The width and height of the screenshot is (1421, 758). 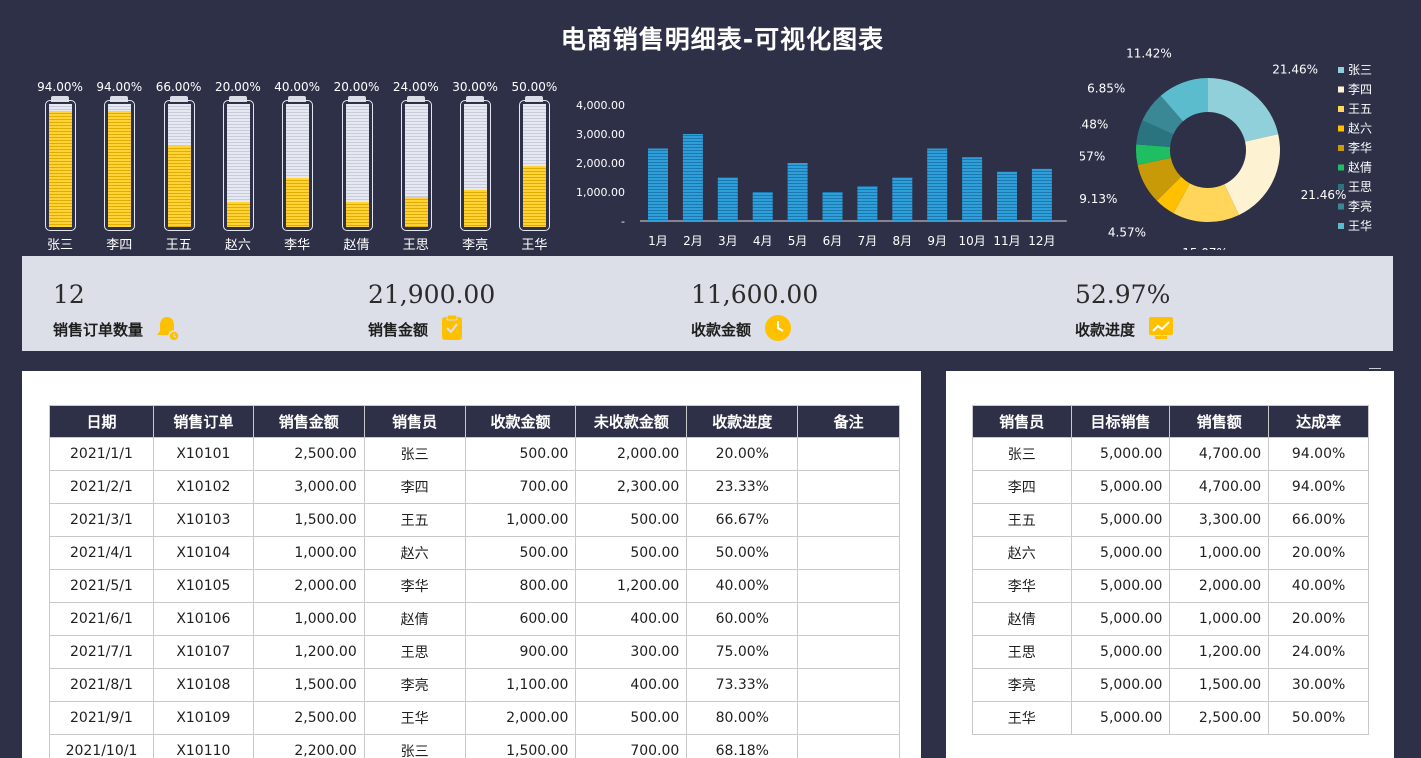 I want to click on column-header: 收款金额, so click(x=520, y=421).